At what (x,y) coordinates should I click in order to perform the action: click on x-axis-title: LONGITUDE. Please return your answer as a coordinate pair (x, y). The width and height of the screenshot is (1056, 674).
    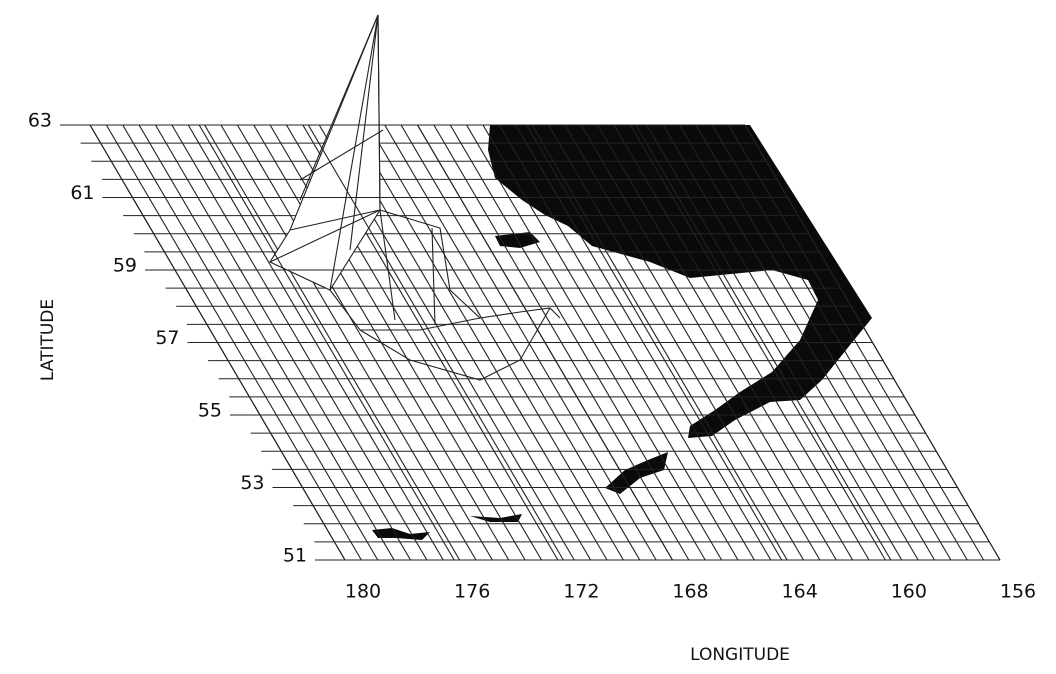
    Looking at the image, I should click on (740, 655).